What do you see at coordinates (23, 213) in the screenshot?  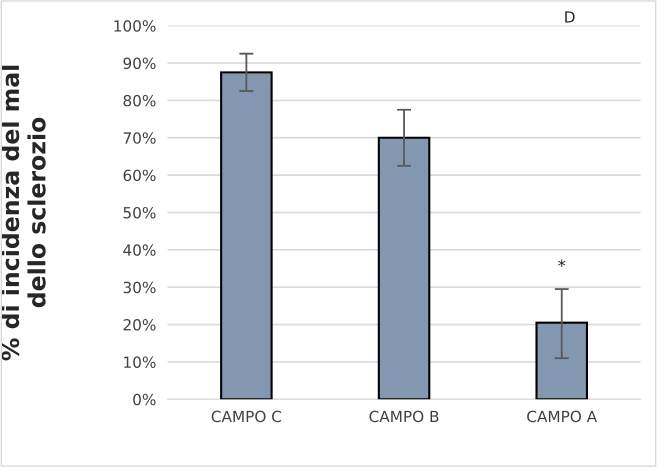 I see `y-axis-title: % di incidenza del mal dello sclerozio` at bounding box center [23, 213].